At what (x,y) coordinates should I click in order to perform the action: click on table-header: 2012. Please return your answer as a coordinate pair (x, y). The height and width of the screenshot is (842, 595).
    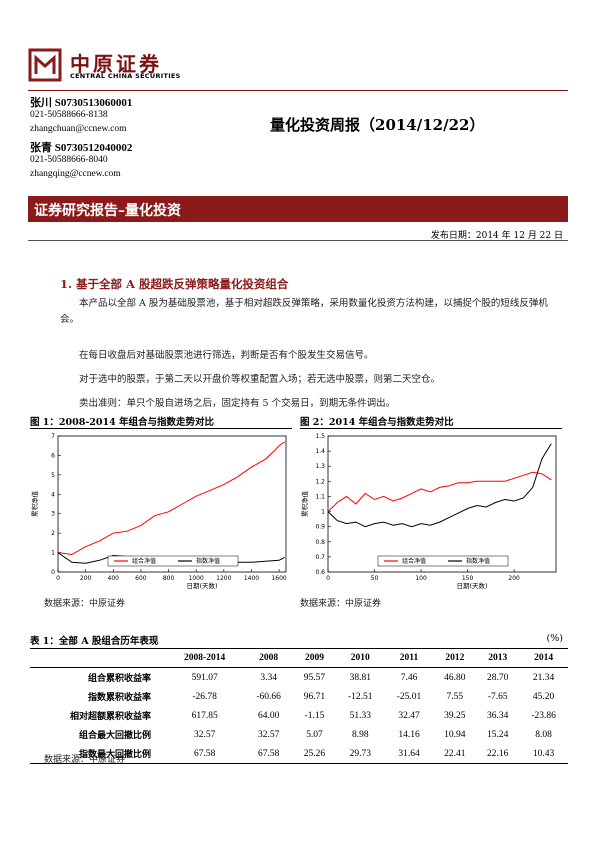
    Looking at the image, I should click on (455, 658).